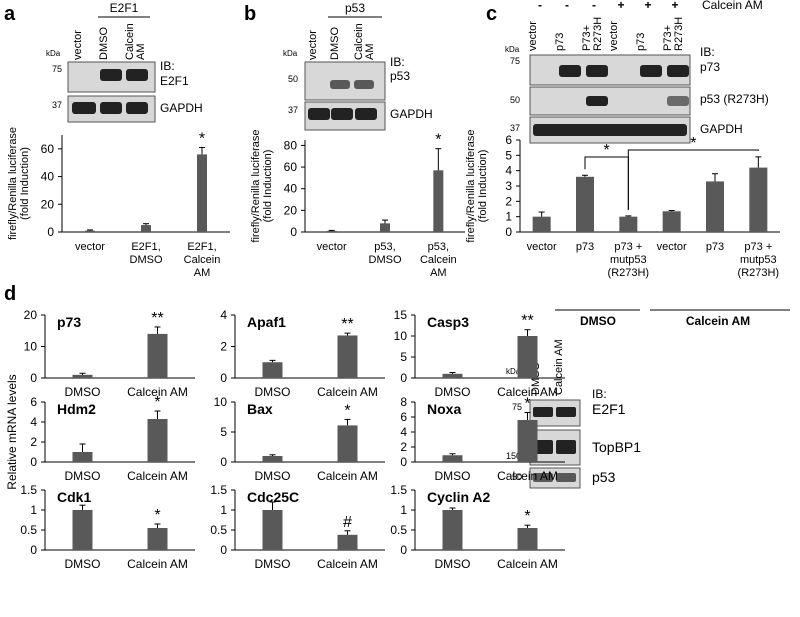 The image size is (800, 617). Describe the element at coordinates (438, 260) in the screenshot. I see `x-tick-label: p53, Calcein AM` at that location.